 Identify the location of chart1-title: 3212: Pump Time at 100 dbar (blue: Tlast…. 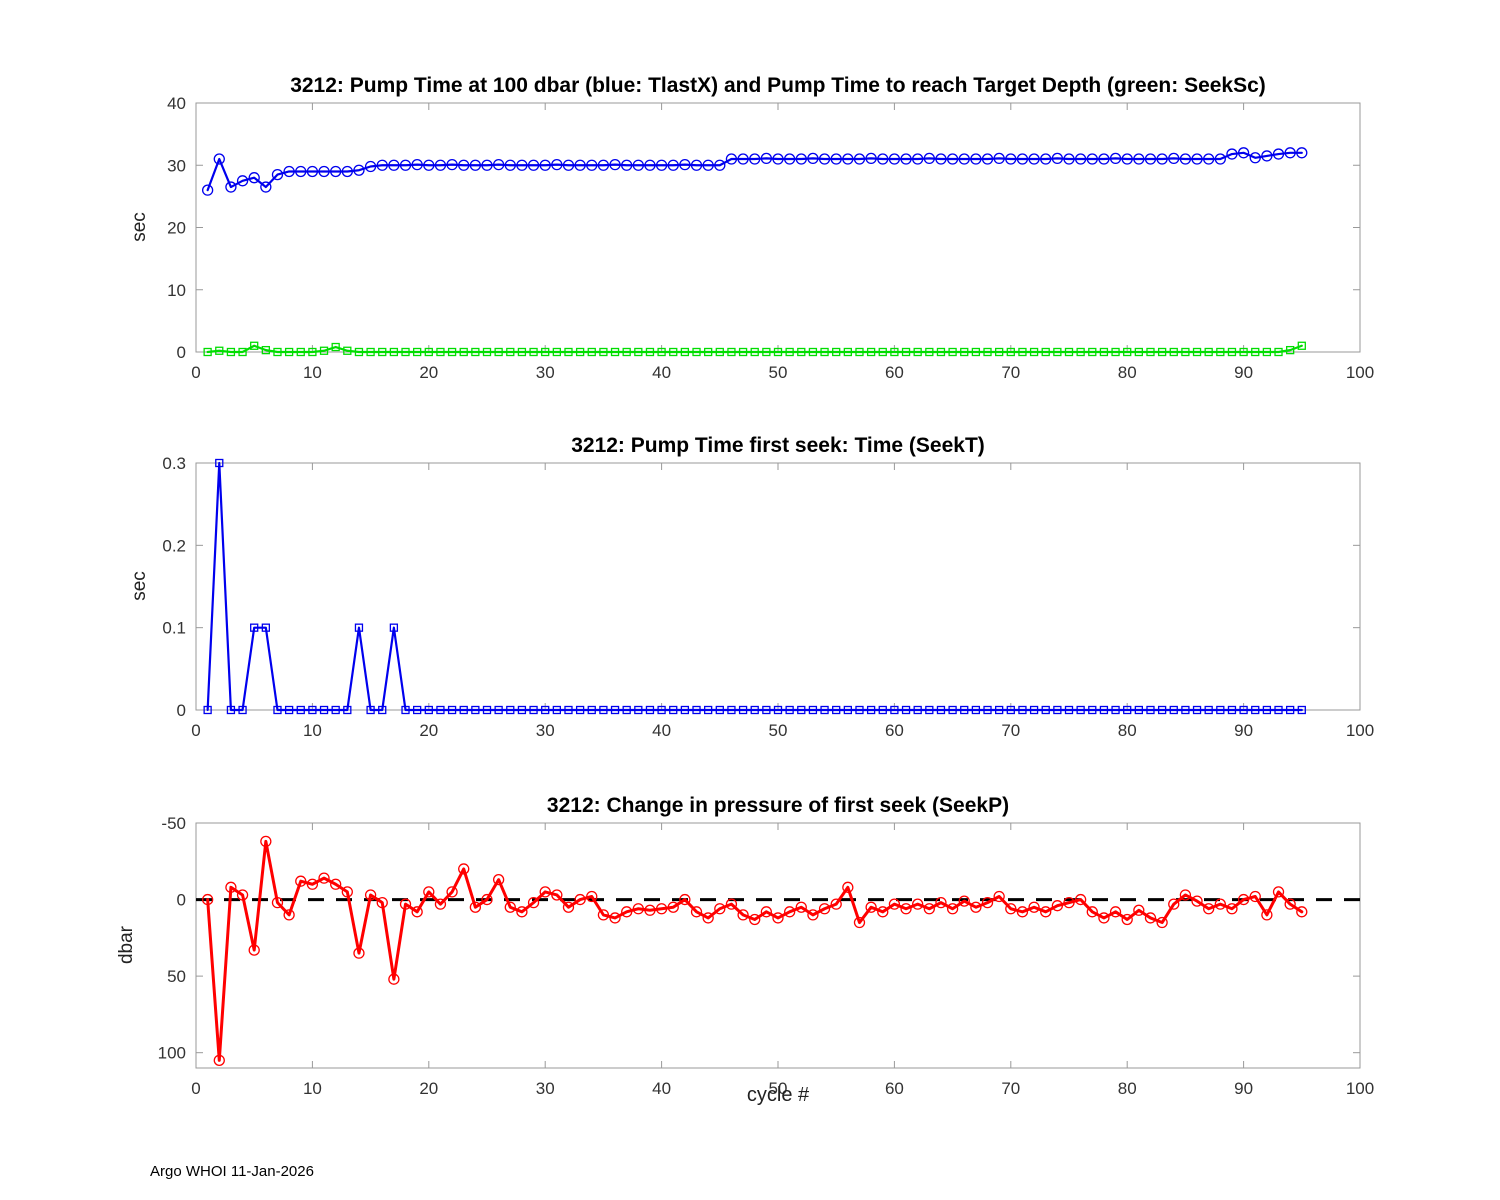
(778, 85).